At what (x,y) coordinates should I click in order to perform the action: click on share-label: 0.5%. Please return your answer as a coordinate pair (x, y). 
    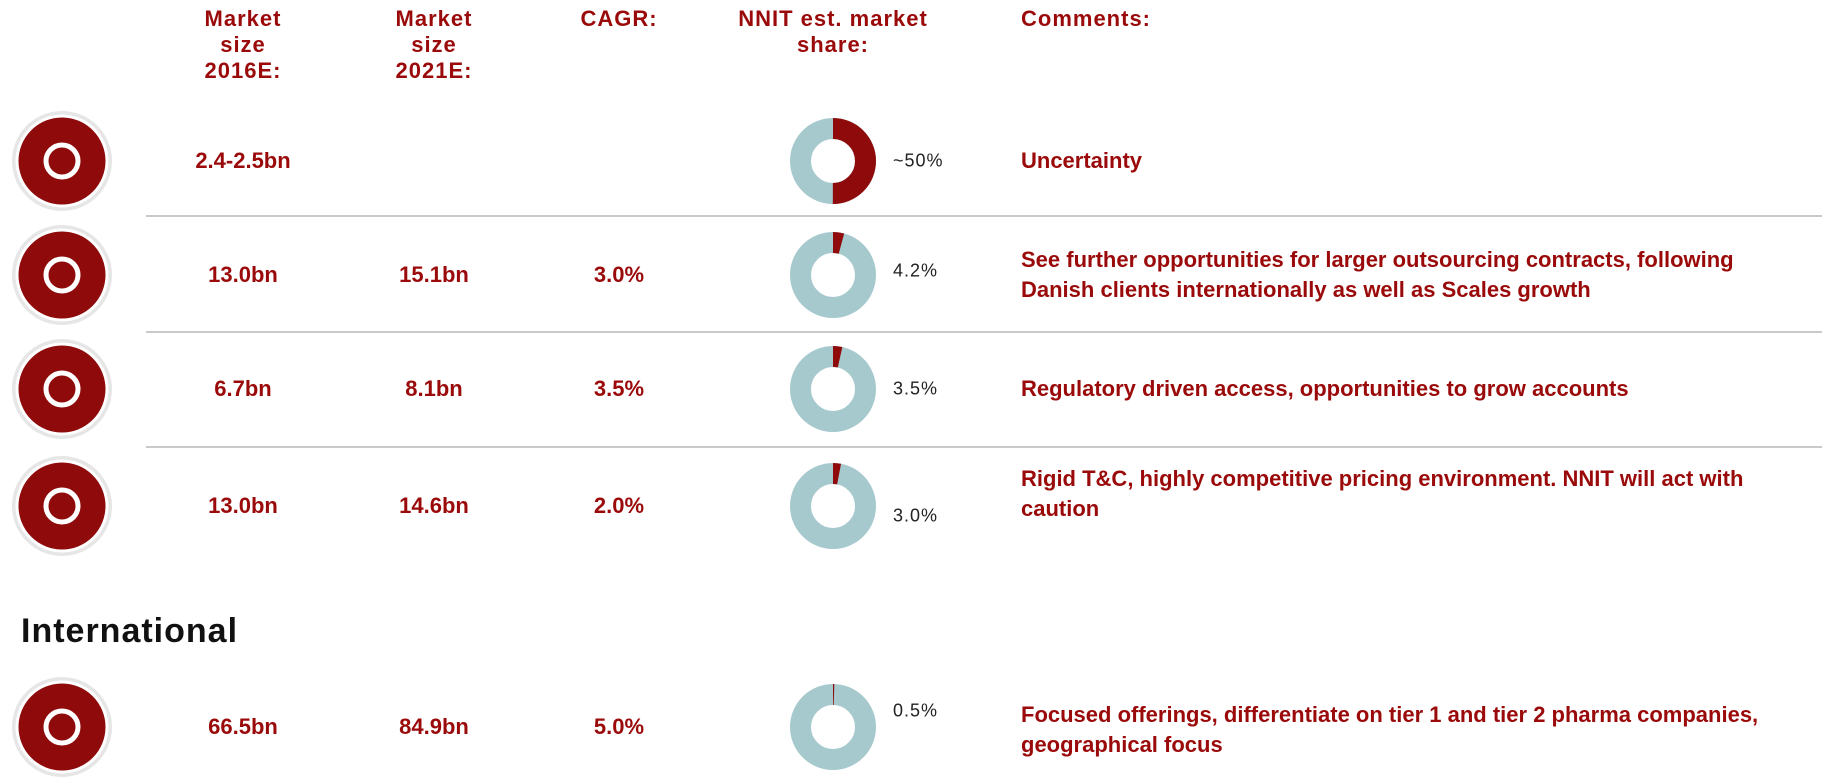
    Looking at the image, I should click on (916, 710).